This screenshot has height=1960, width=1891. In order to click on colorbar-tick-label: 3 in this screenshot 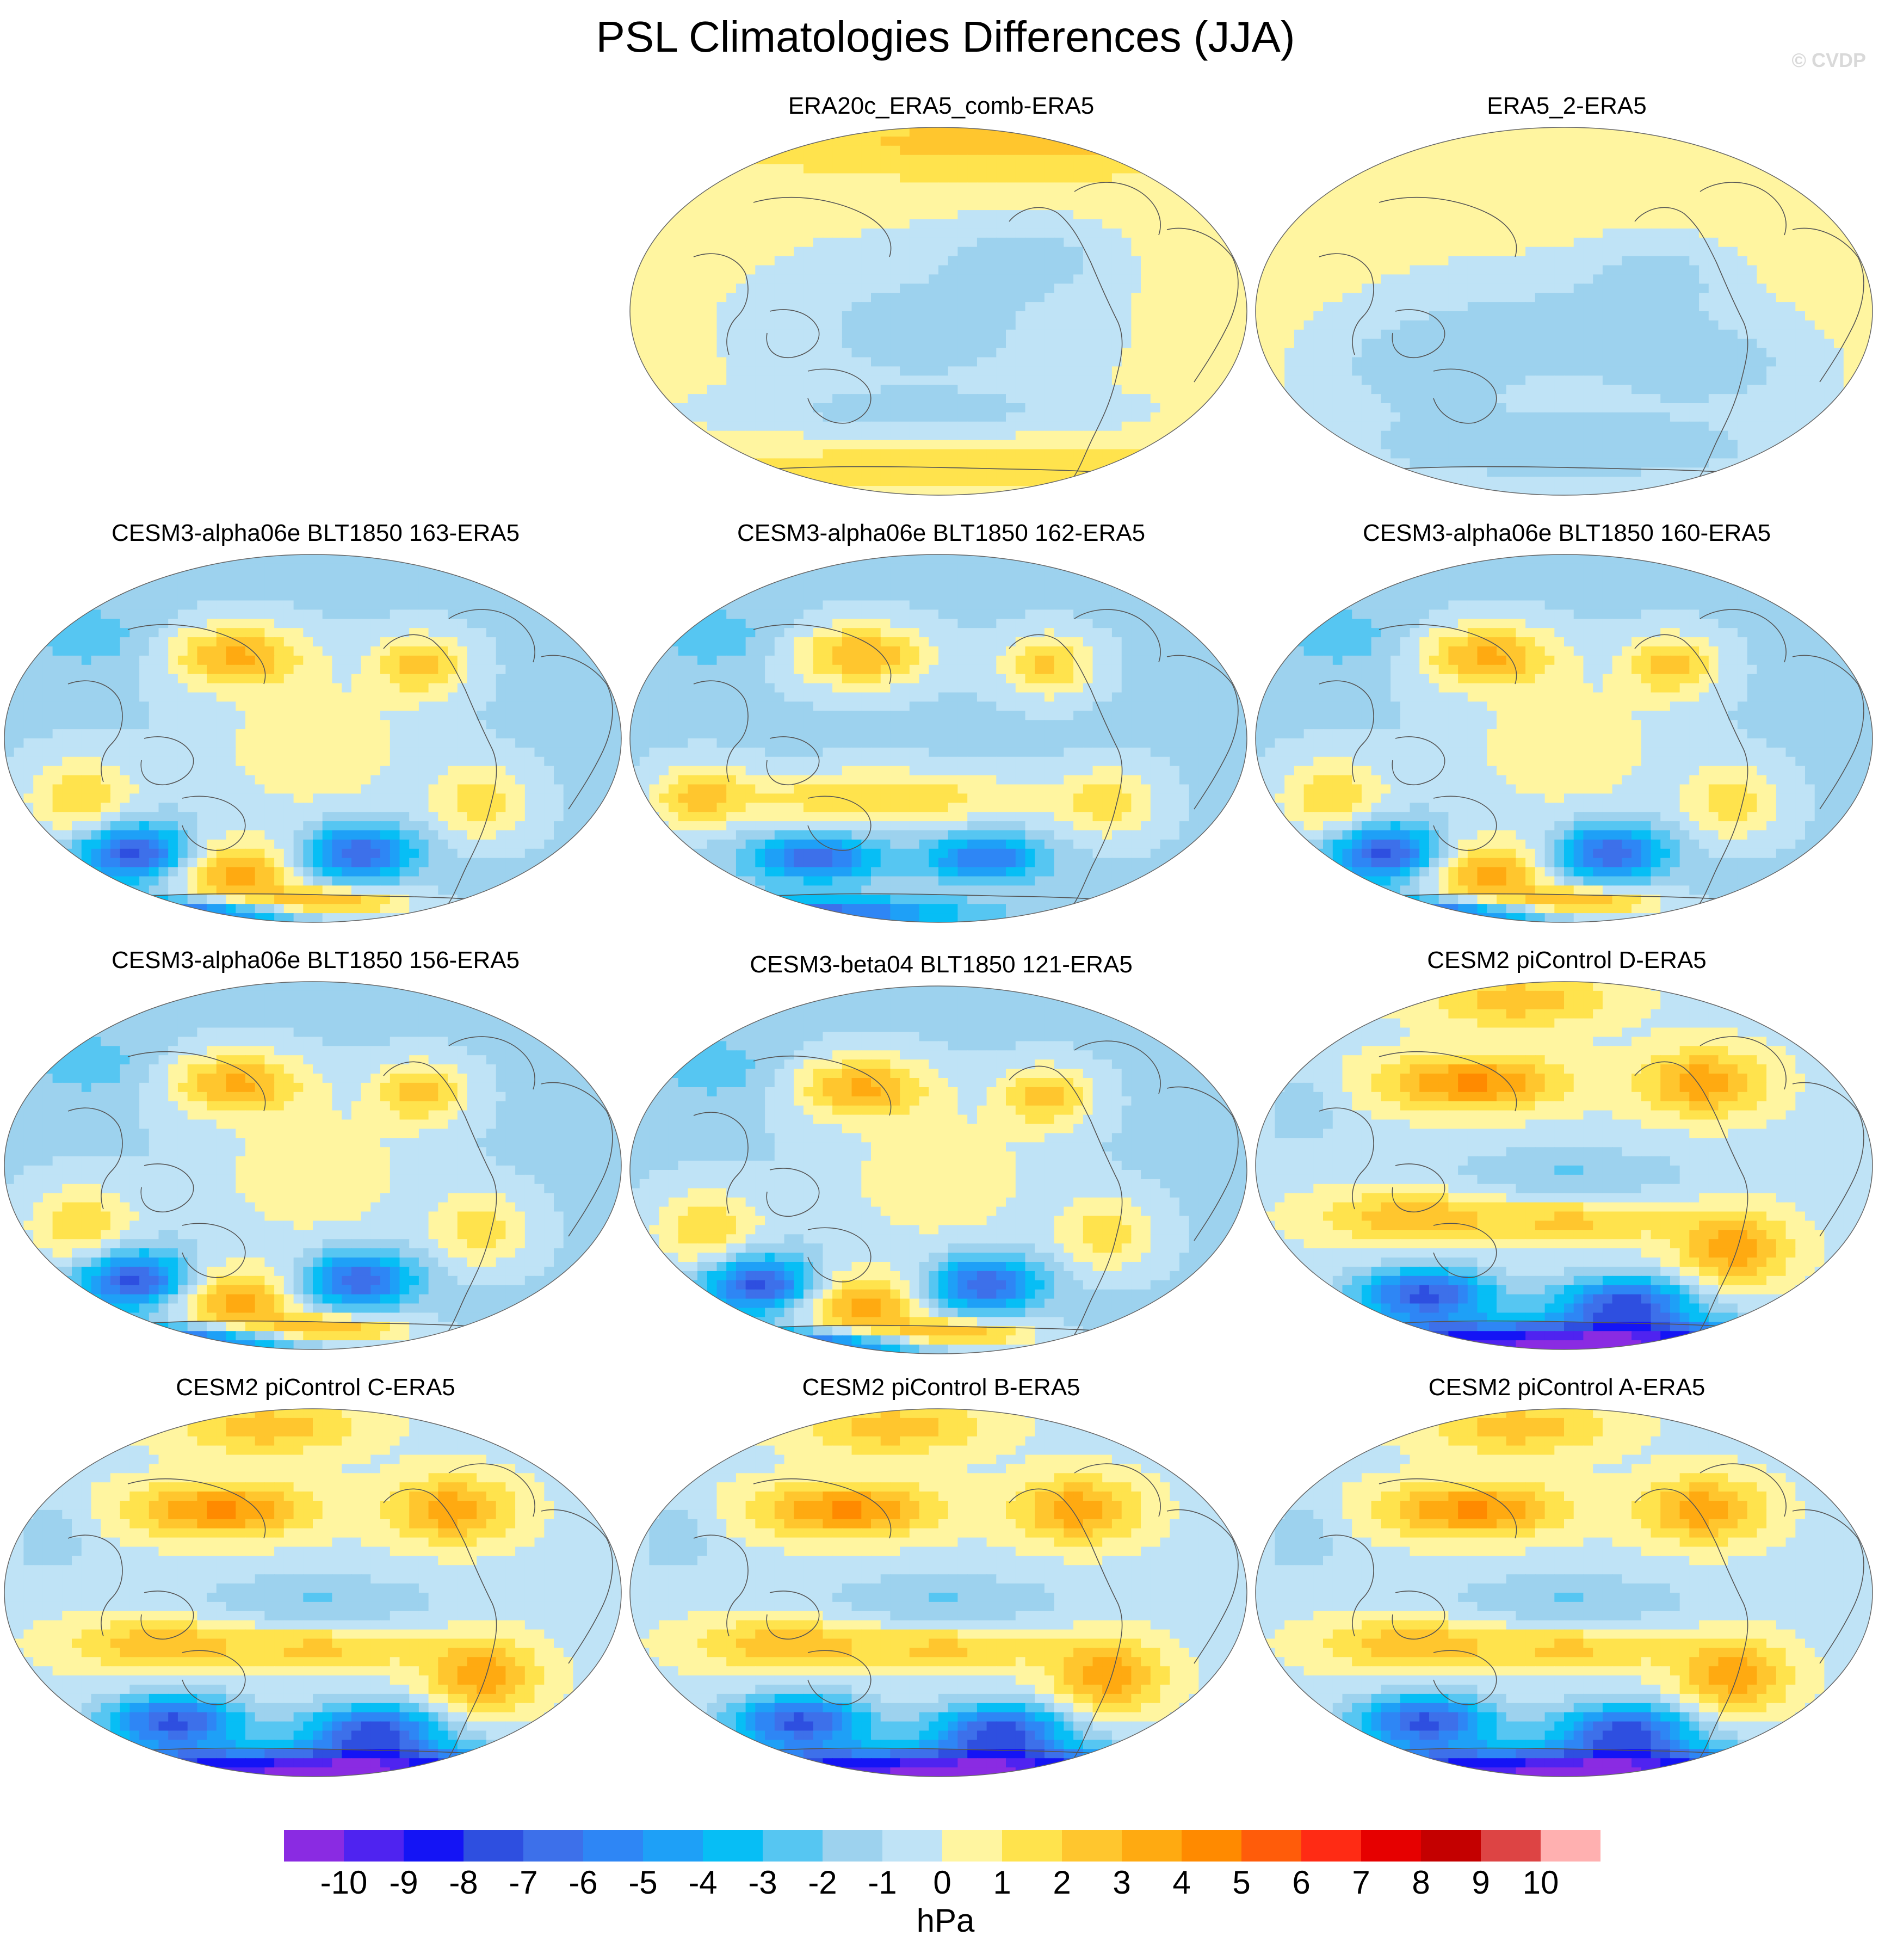, I will do `click(1121, 1882)`.